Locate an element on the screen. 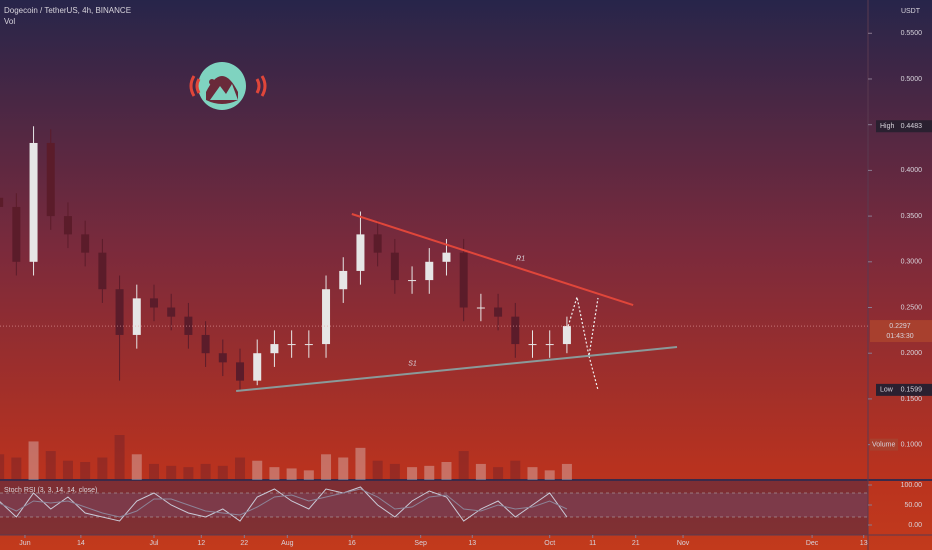  stoch-title: Stoch RSI (3, 3, 14, 14, close) is located at coordinates (50, 490).